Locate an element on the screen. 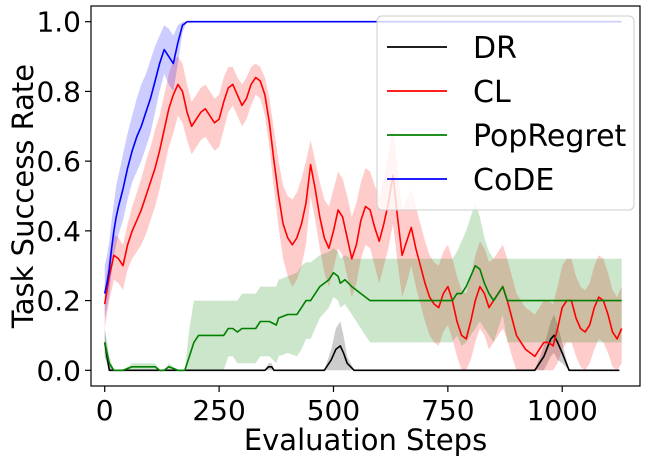 Image resolution: width=660 pixels, height=463 pixels. y-tick-label: 0.2 is located at coordinates (58, 301).